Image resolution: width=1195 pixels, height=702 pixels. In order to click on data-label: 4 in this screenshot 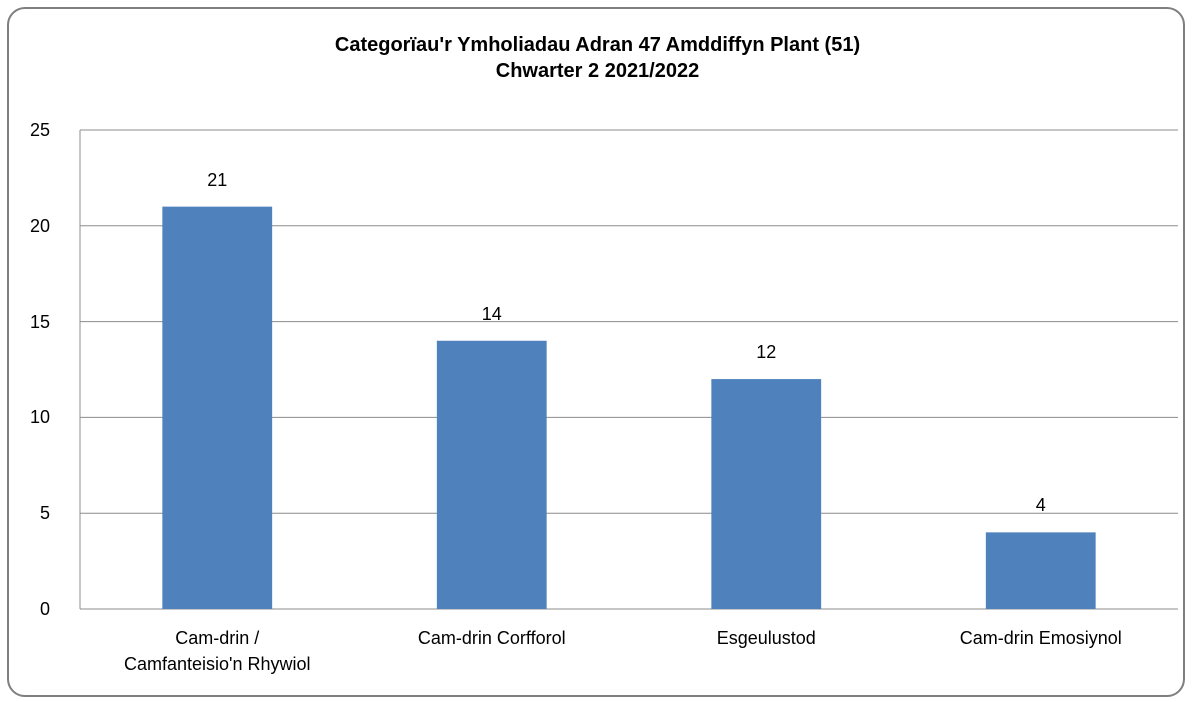, I will do `click(1040, 505)`.